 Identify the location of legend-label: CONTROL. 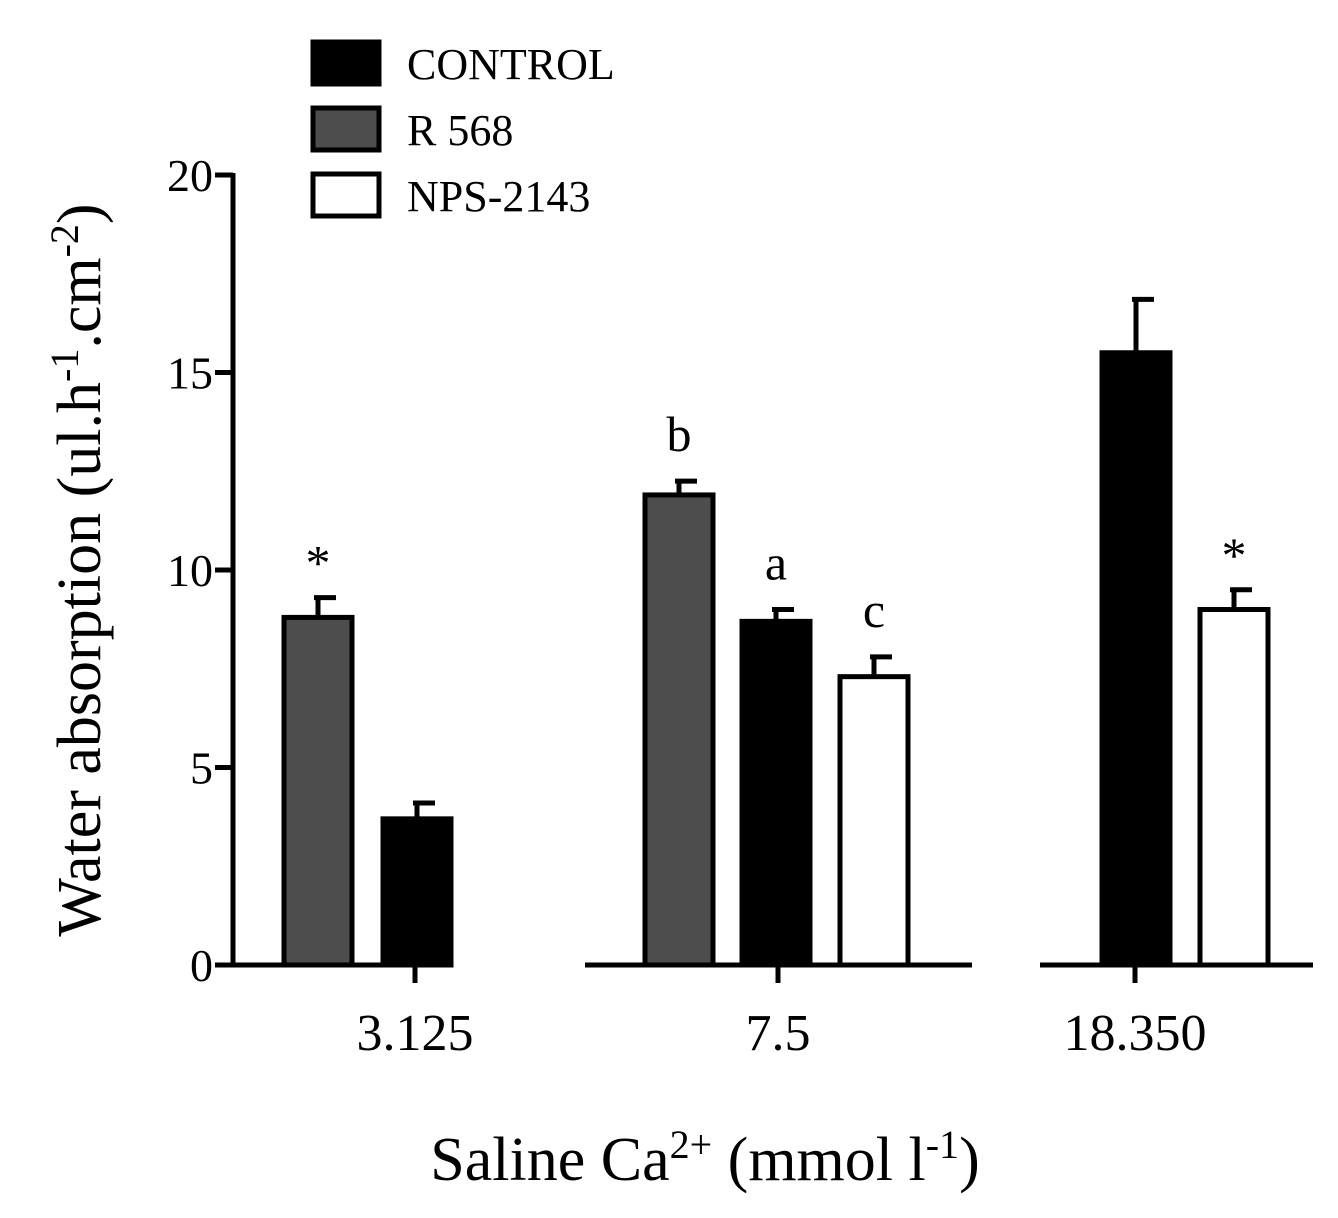
(511, 64).